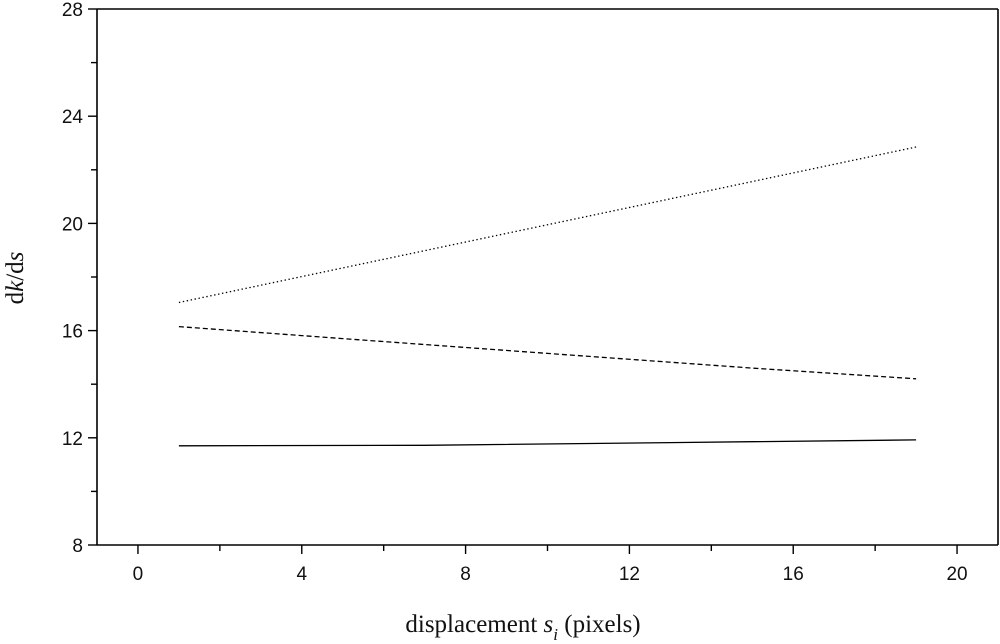  Describe the element at coordinates (15, 286) in the screenshot. I see `y-axis-label-k: k` at that location.